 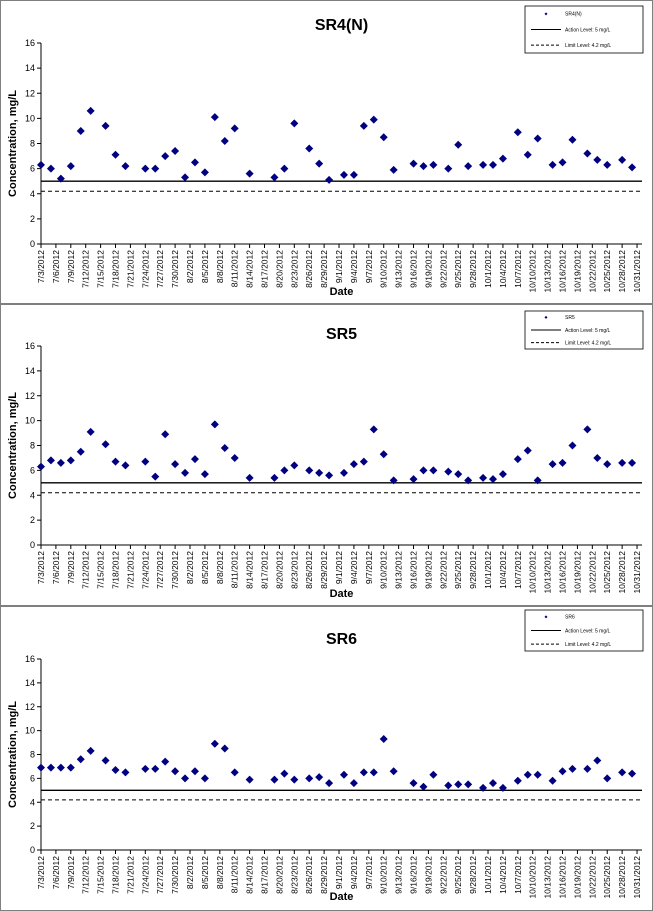 I want to click on x-tick-label: 10/4/2012, so click(x=503, y=269).